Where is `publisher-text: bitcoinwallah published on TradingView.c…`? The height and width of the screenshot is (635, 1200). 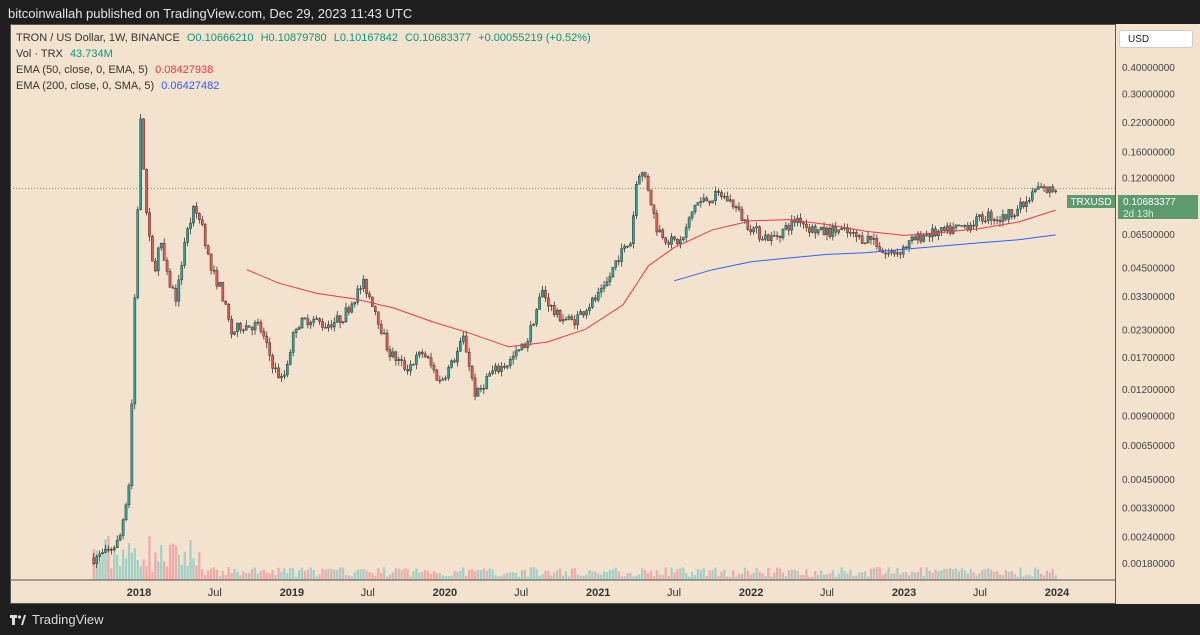 publisher-text: bitcoinwallah published on TradingView.c… is located at coordinates (210, 13).